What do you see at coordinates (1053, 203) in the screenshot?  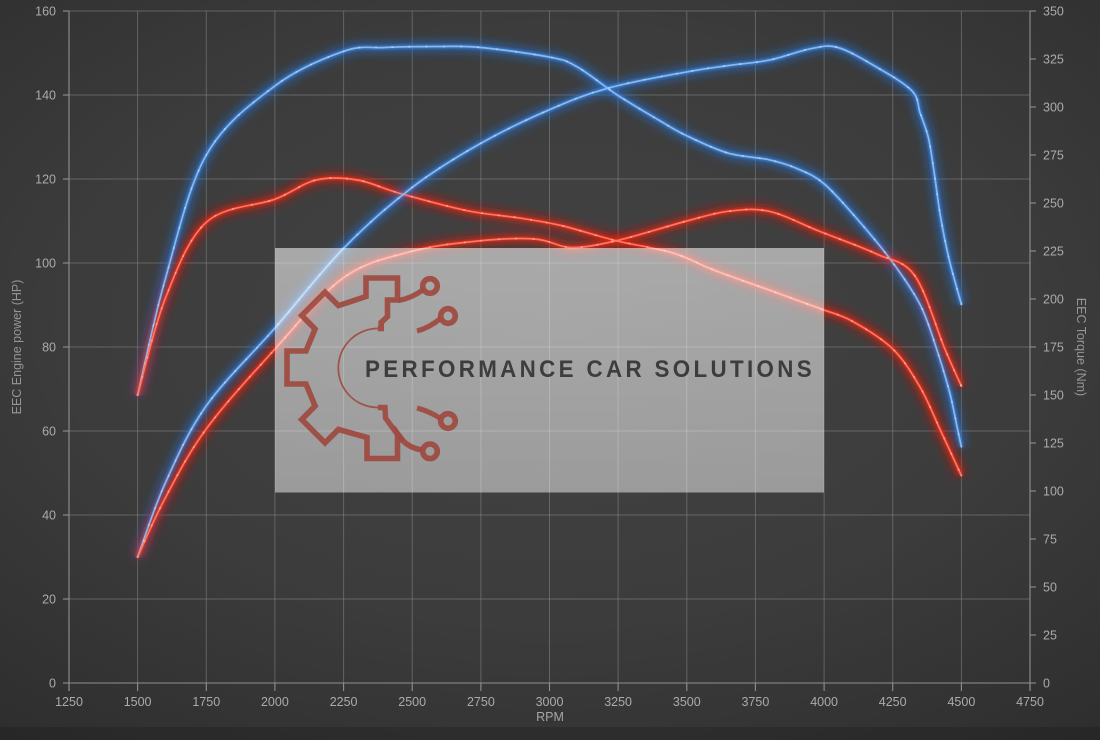 I see `svg-text: 250` at bounding box center [1053, 203].